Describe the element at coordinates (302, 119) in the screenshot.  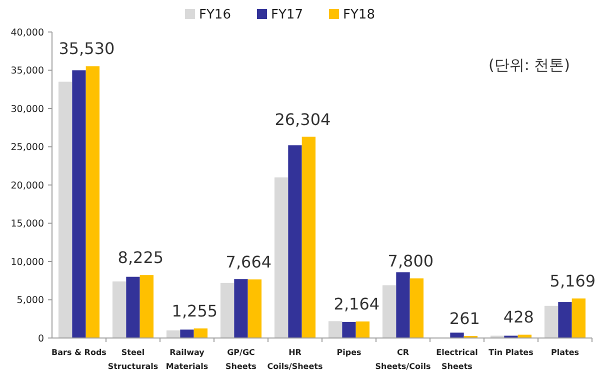
I see `data-label: 26,304` at that location.